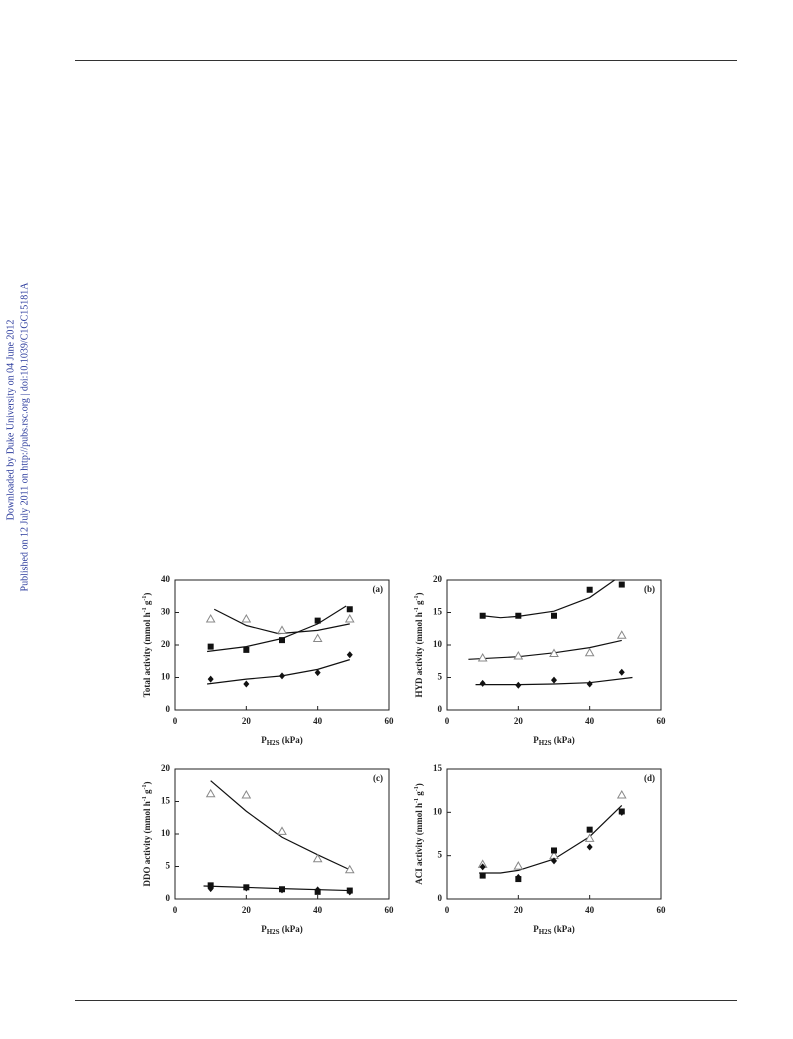  What do you see at coordinates (440, 709) in the screenshot?
I see `y-tick-label: 0` at bounding box center [440, 709].